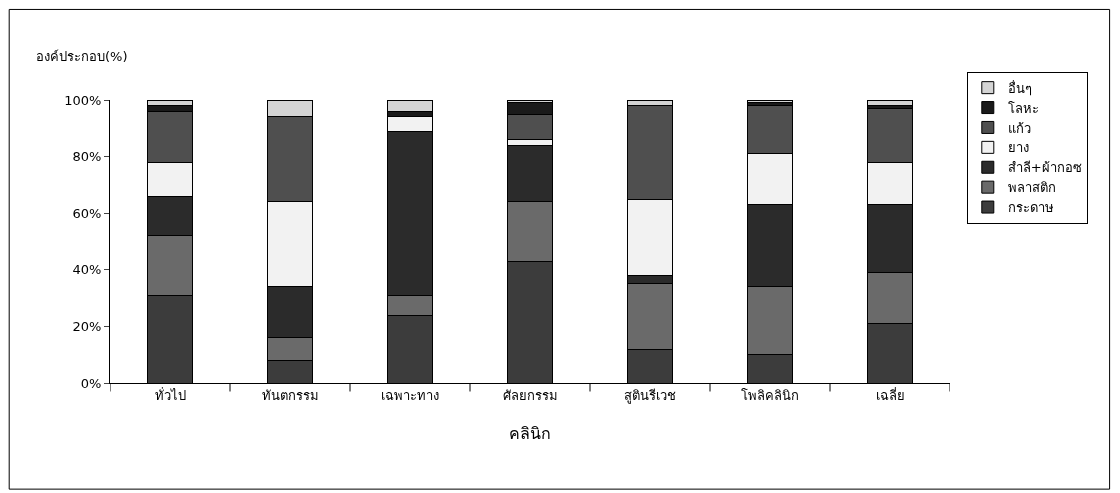 Image resolution: width=1120 pixels, height=493 pixels. Describe the element at coordinates (530, 395) in the screenshot. I see `x-tick-label: ศัลยกรรม` at that location.